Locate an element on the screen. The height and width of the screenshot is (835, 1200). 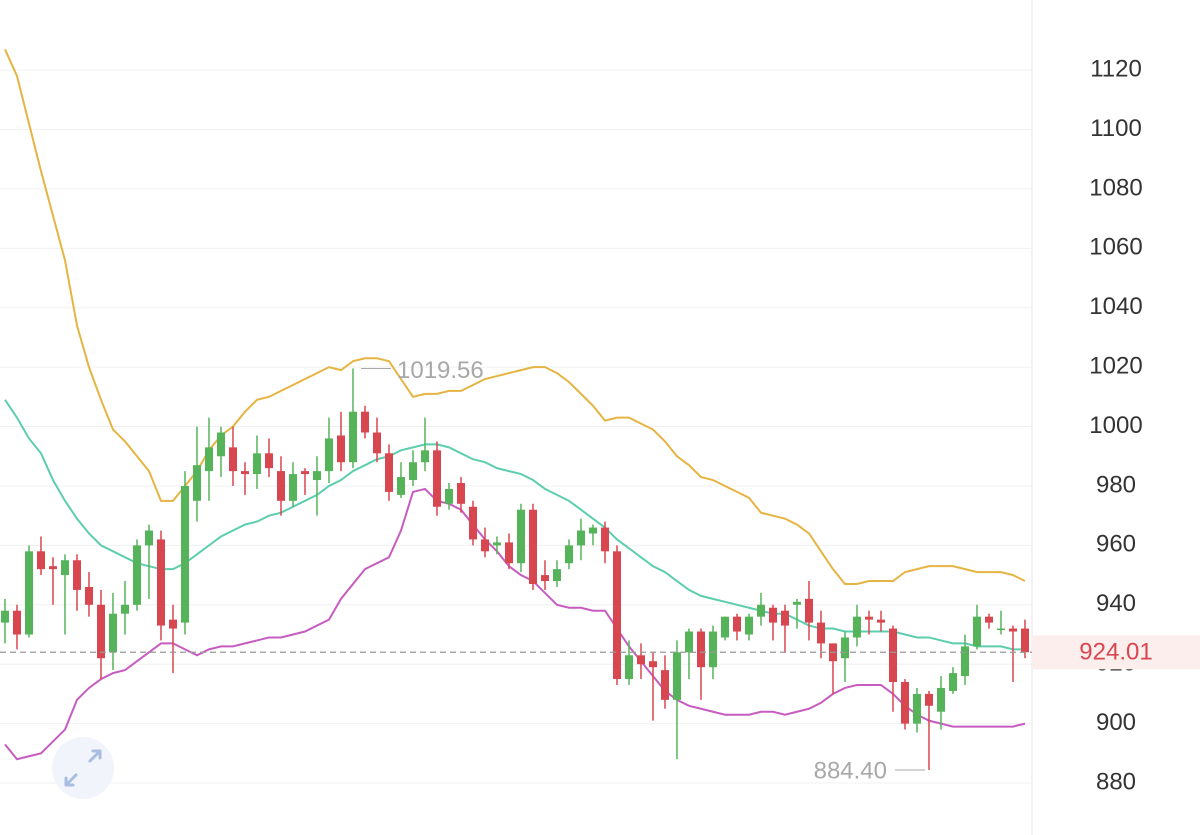
y-tick-label: 1100 is located at coordinates (1116, 128).